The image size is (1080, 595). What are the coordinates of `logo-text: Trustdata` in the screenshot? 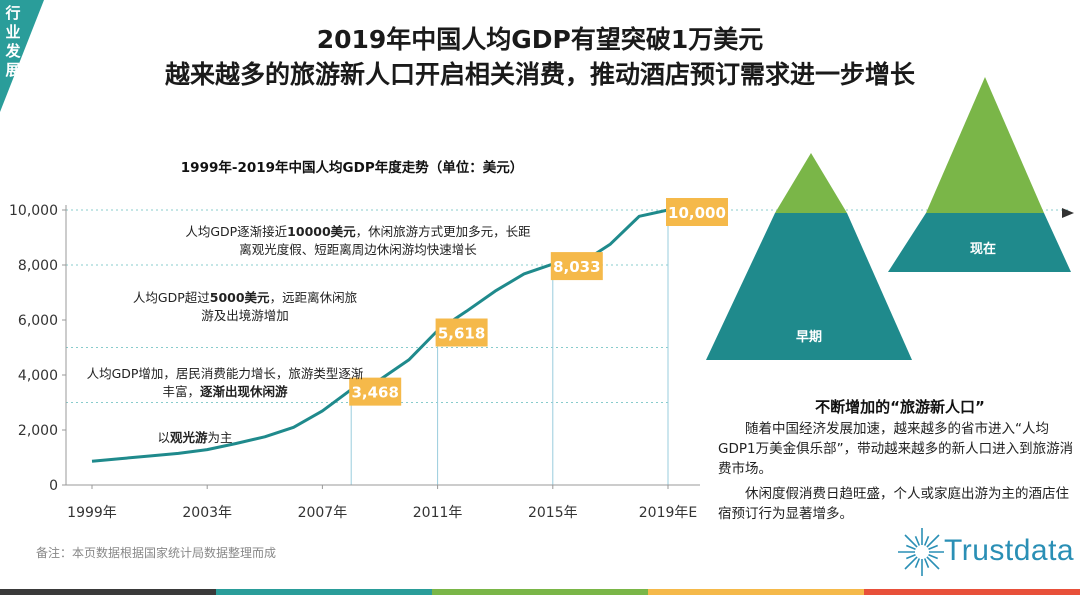 It's located at (1009, 550).